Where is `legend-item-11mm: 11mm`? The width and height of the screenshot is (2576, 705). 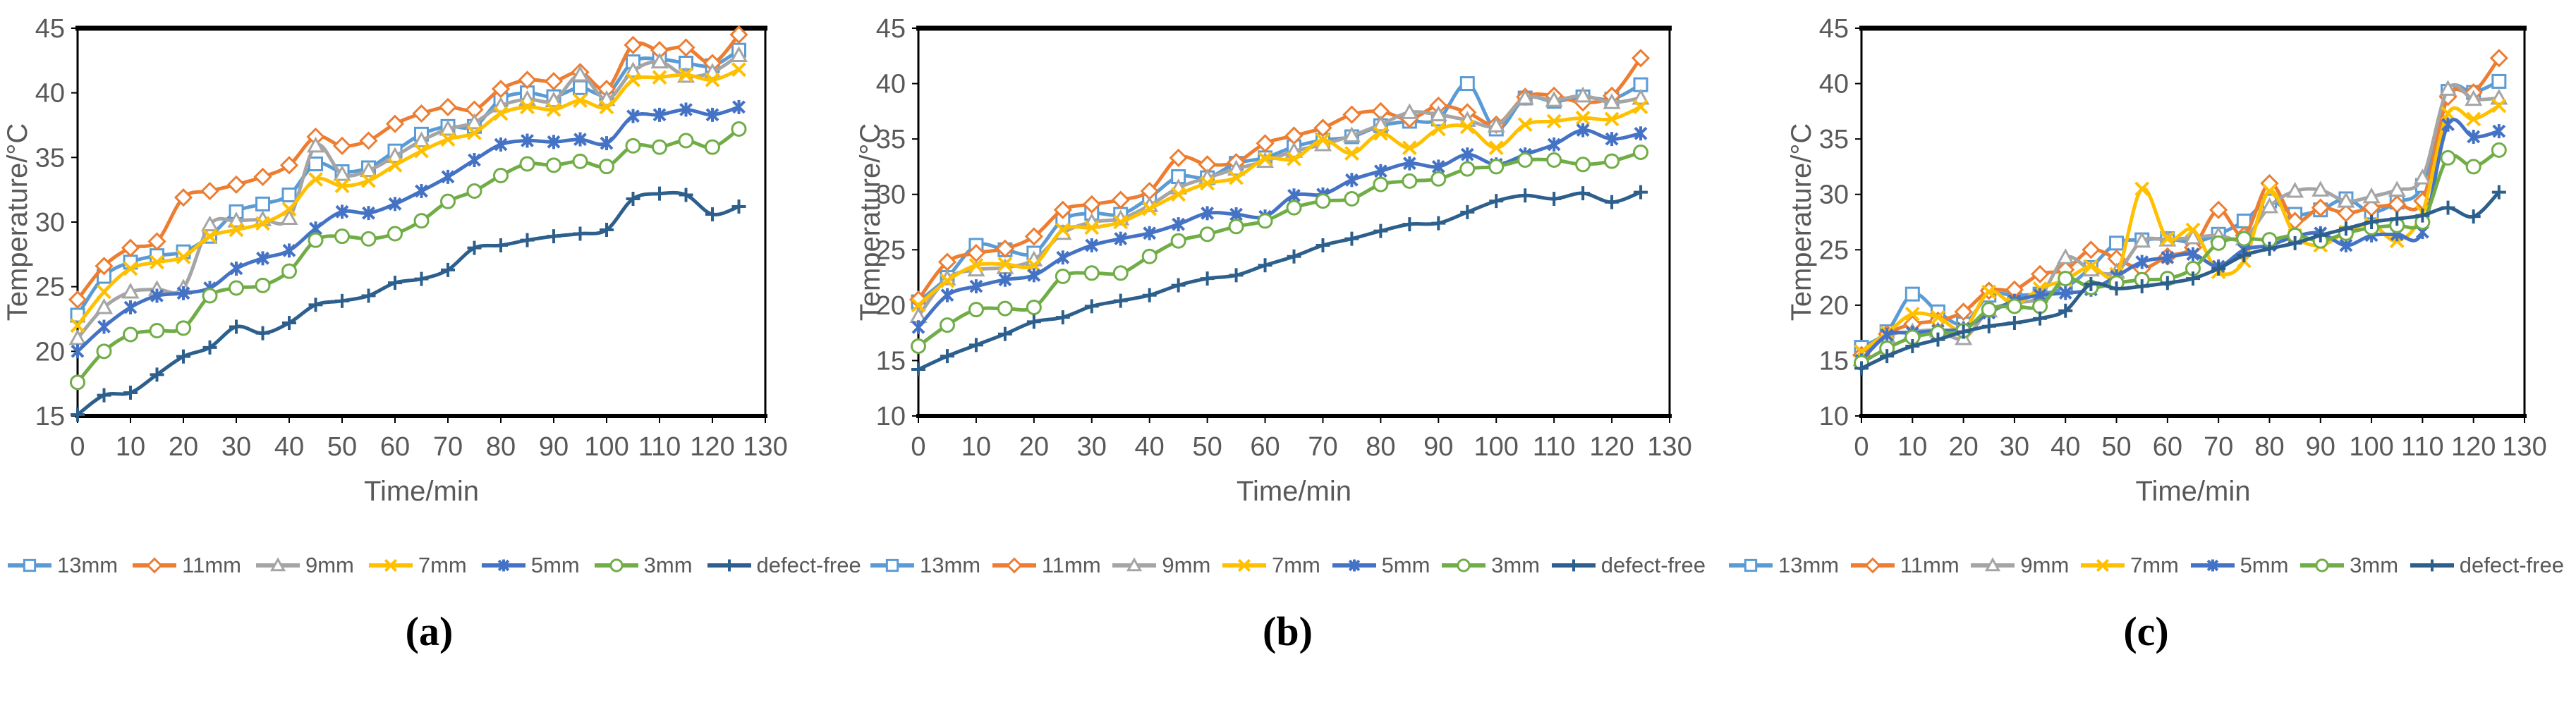 legend-item-11mm: 11mm is located at coordinates (1905, 565).